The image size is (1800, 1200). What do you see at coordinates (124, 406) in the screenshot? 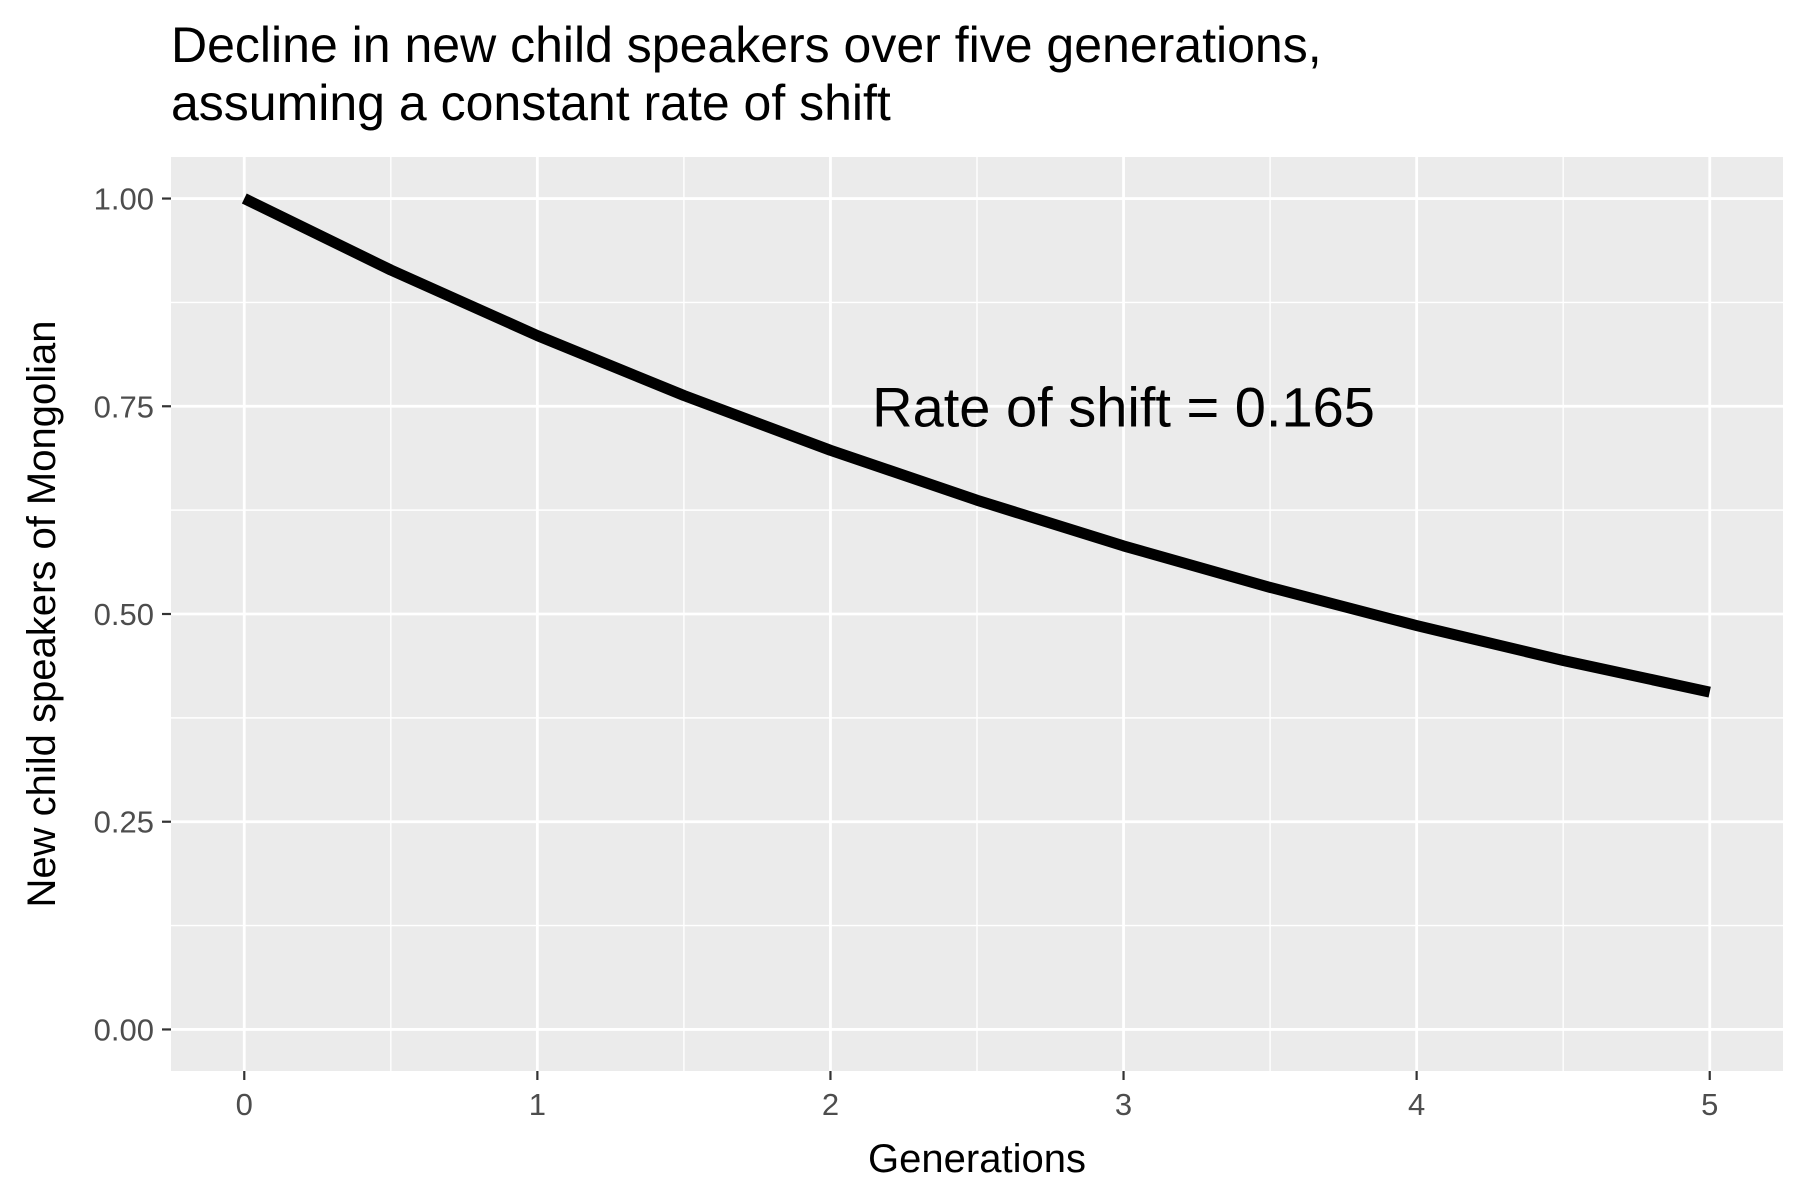
I see `y-tick-label: 0.75` at bounding box center [124, 406].